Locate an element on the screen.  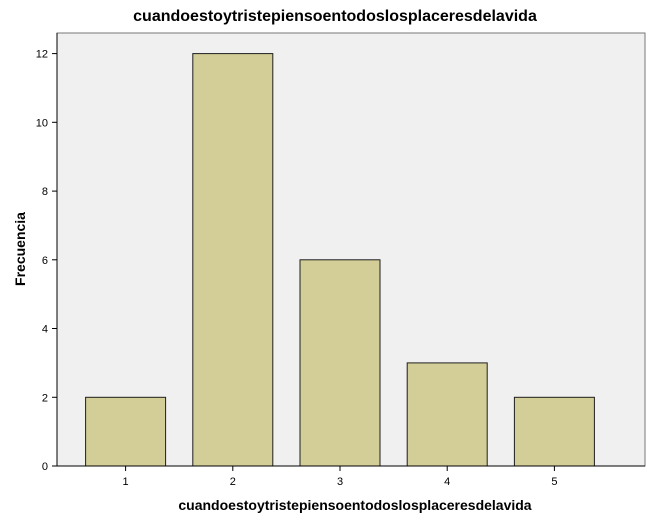
y-tick-label: 4 is located at coordinates (45, 330).